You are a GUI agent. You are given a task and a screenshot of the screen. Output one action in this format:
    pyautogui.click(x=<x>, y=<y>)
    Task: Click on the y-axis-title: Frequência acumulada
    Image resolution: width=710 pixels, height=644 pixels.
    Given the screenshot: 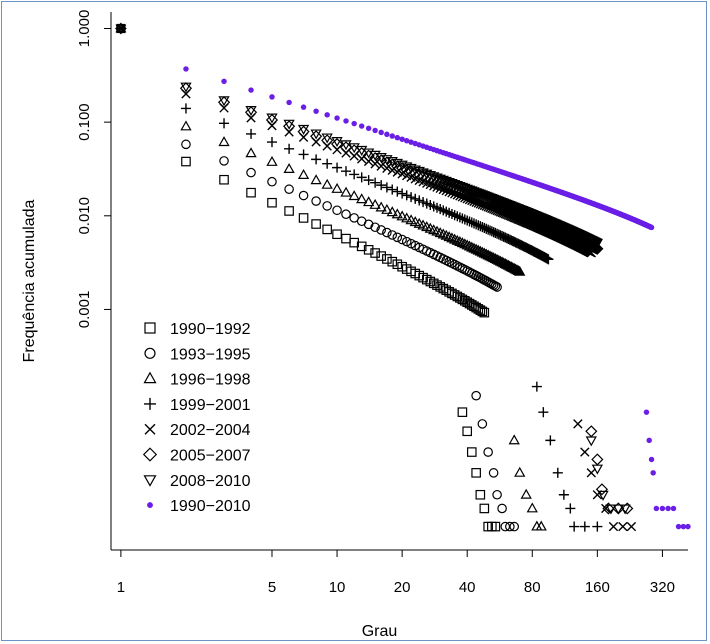 What is the action you would take?
    pyautogui.click(x=29, y=281)
    